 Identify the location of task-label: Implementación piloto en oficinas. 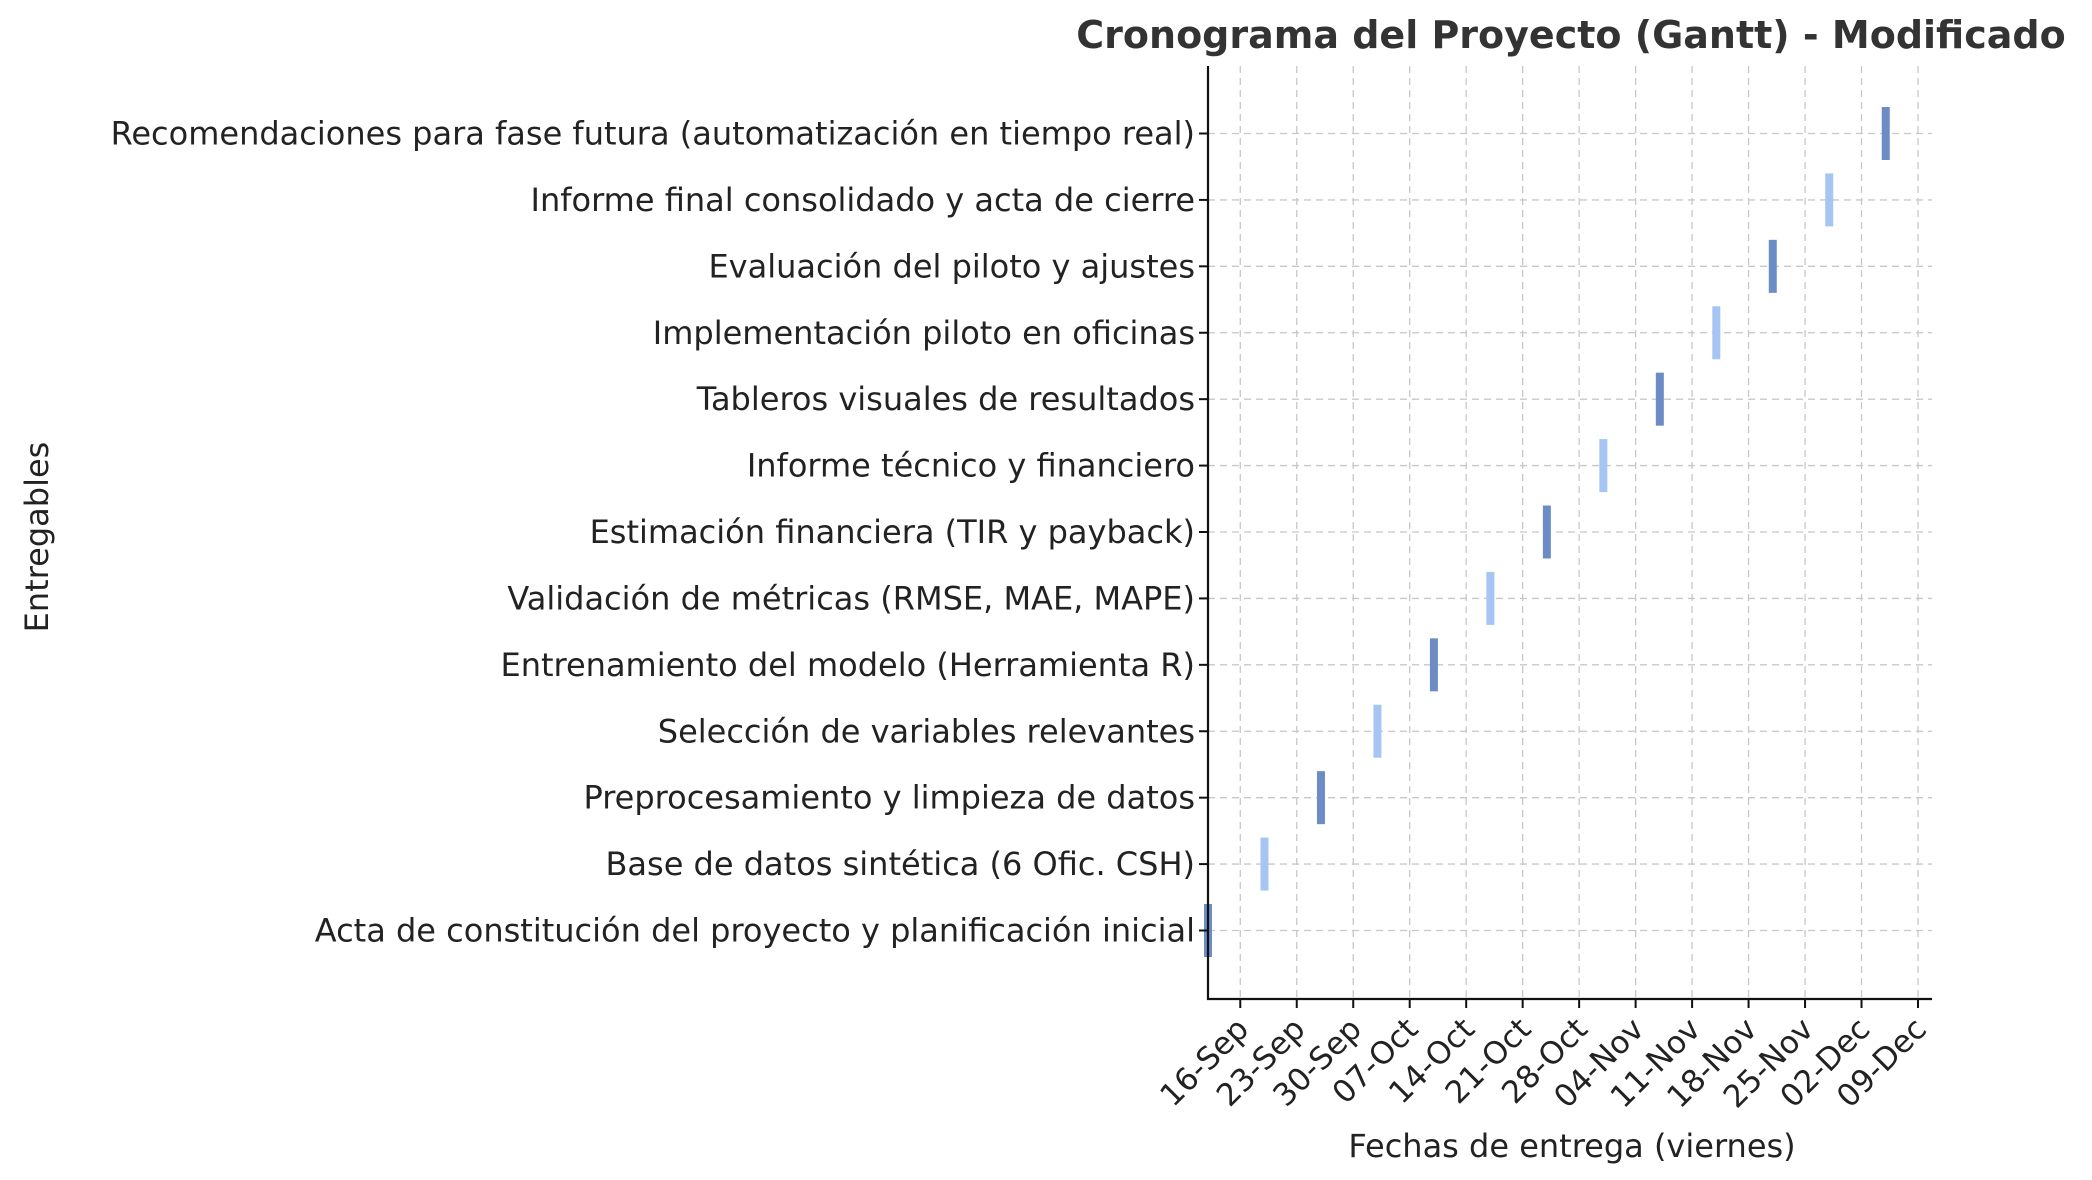
(924, 333).